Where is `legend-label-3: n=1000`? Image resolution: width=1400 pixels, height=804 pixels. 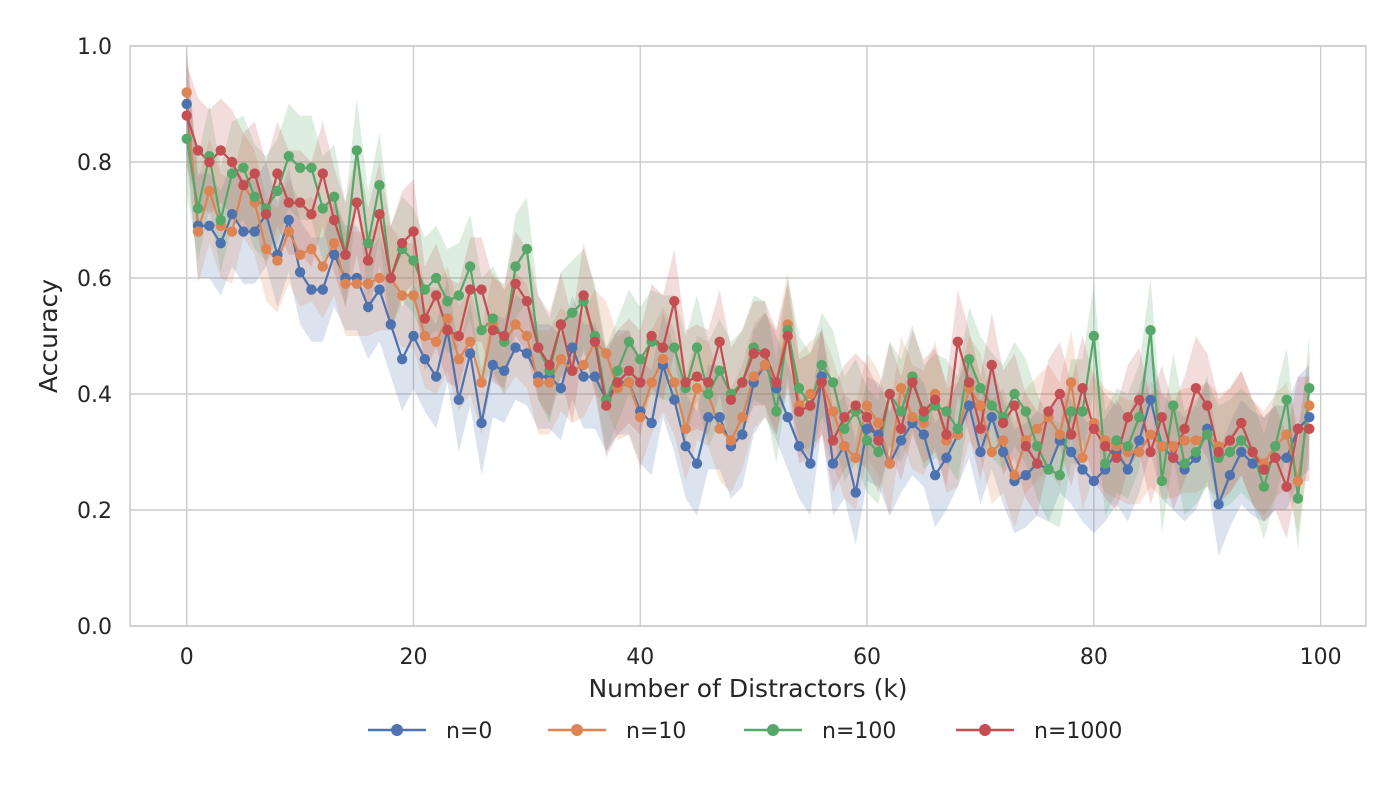 legend-label-3: n=1000 is located at coordinates (1078, 731).